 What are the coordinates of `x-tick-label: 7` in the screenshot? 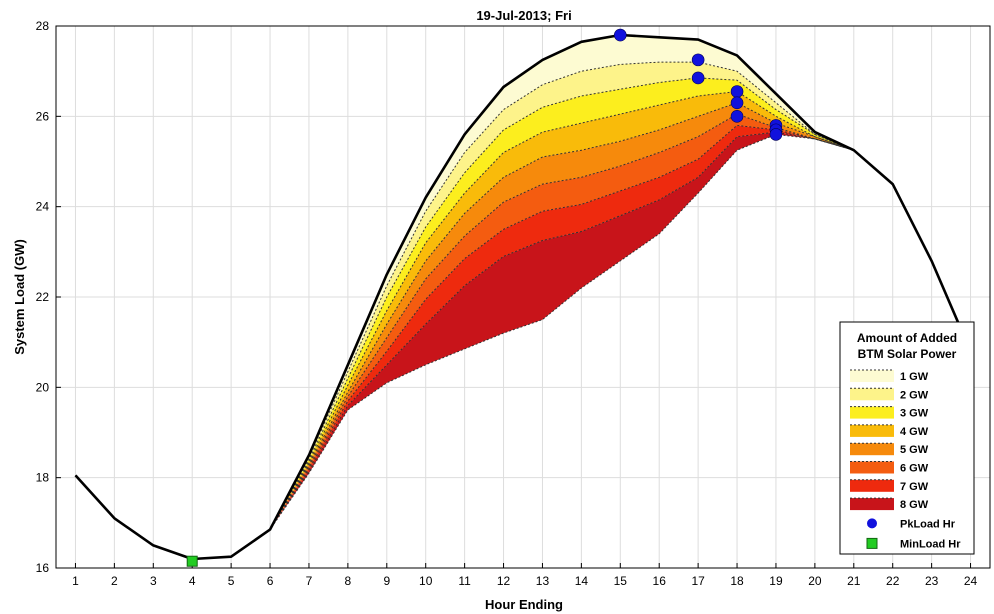 It's located at (309, 581).